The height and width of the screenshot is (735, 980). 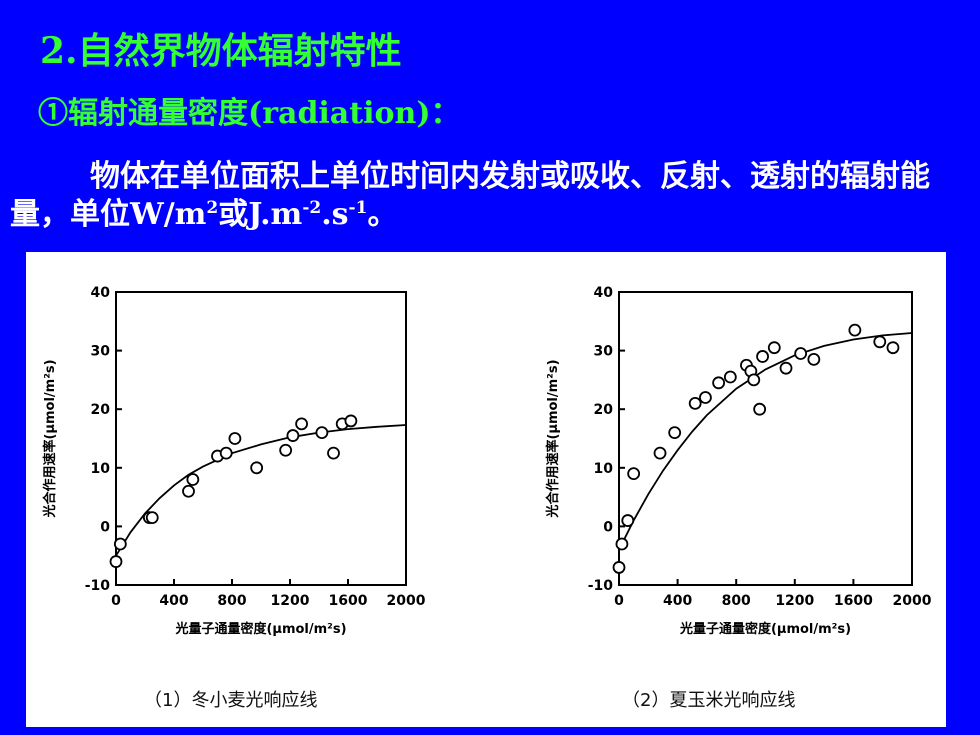 I want to click on chart-2-fit-curve, so click(x=765, y=441).